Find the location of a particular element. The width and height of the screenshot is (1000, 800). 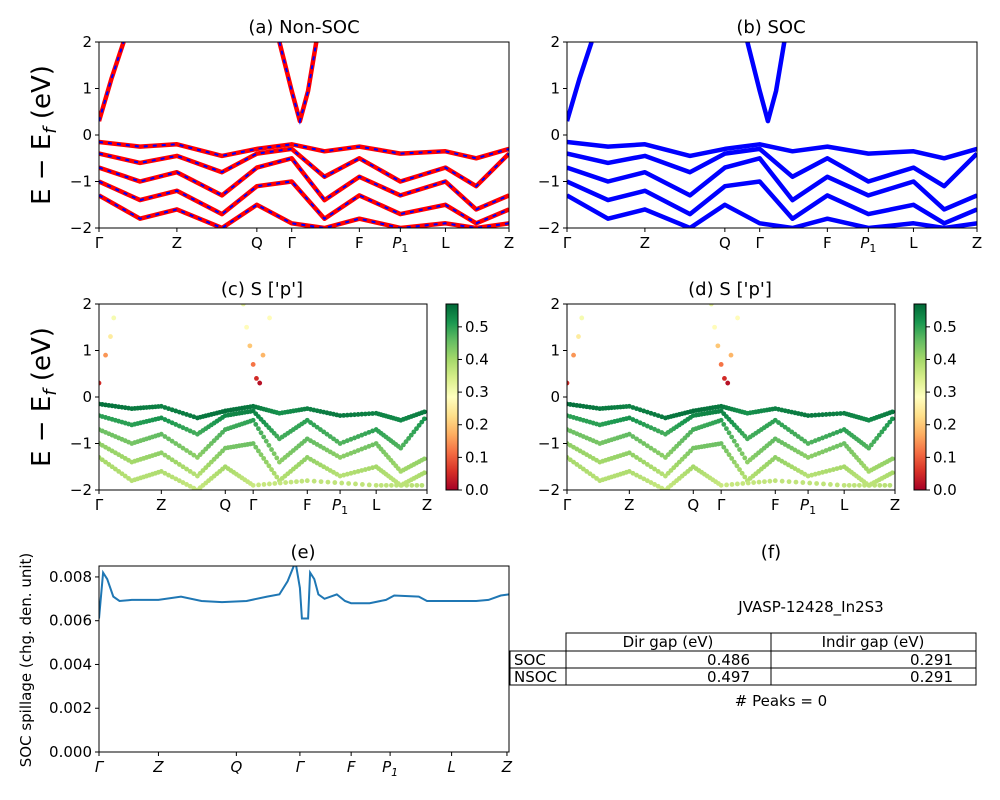

colorbar-tick-label: 0.1 is located at coordinates (945, 457).